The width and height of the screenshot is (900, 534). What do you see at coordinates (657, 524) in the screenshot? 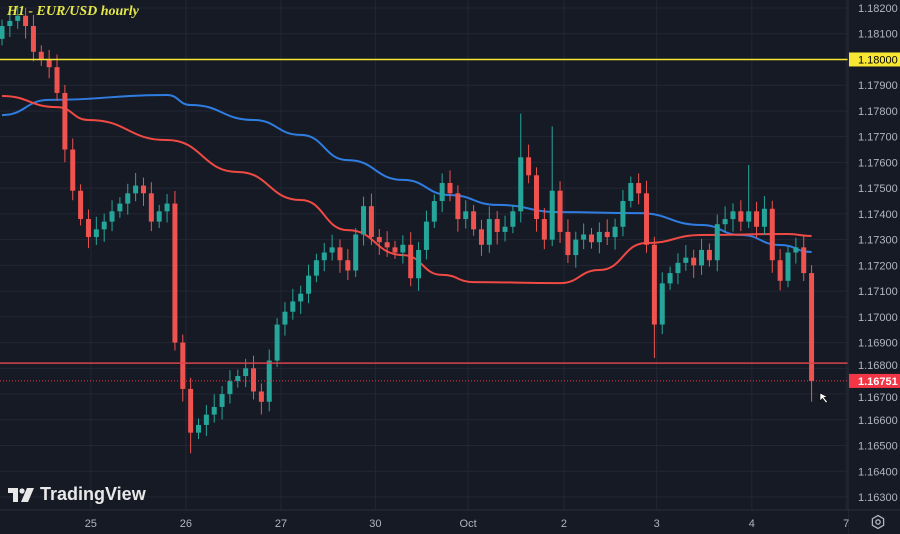
I see `time-tick-label: 3` at bounding box center [657, 524].